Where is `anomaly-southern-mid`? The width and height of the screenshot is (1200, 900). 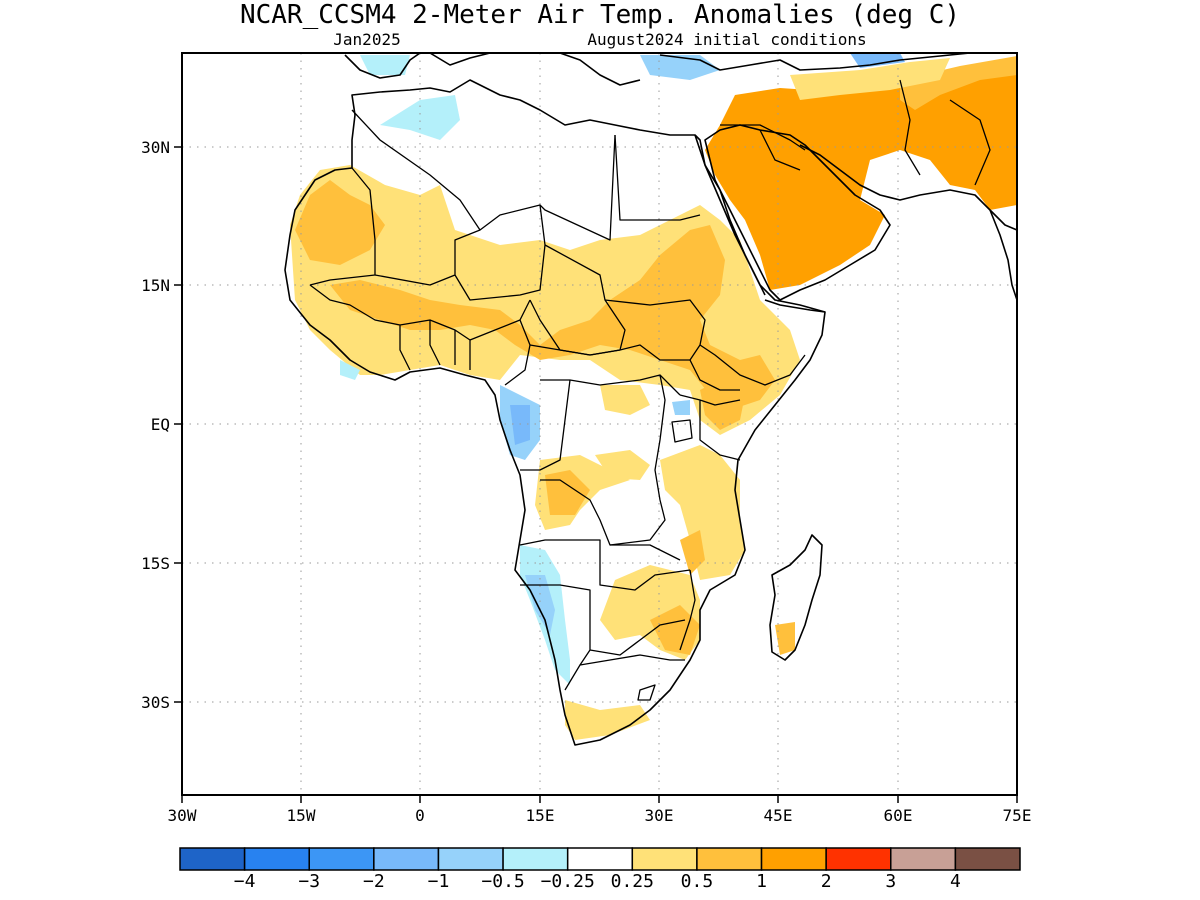
anomaly-southern-mid is located at coordinates (675, 630).